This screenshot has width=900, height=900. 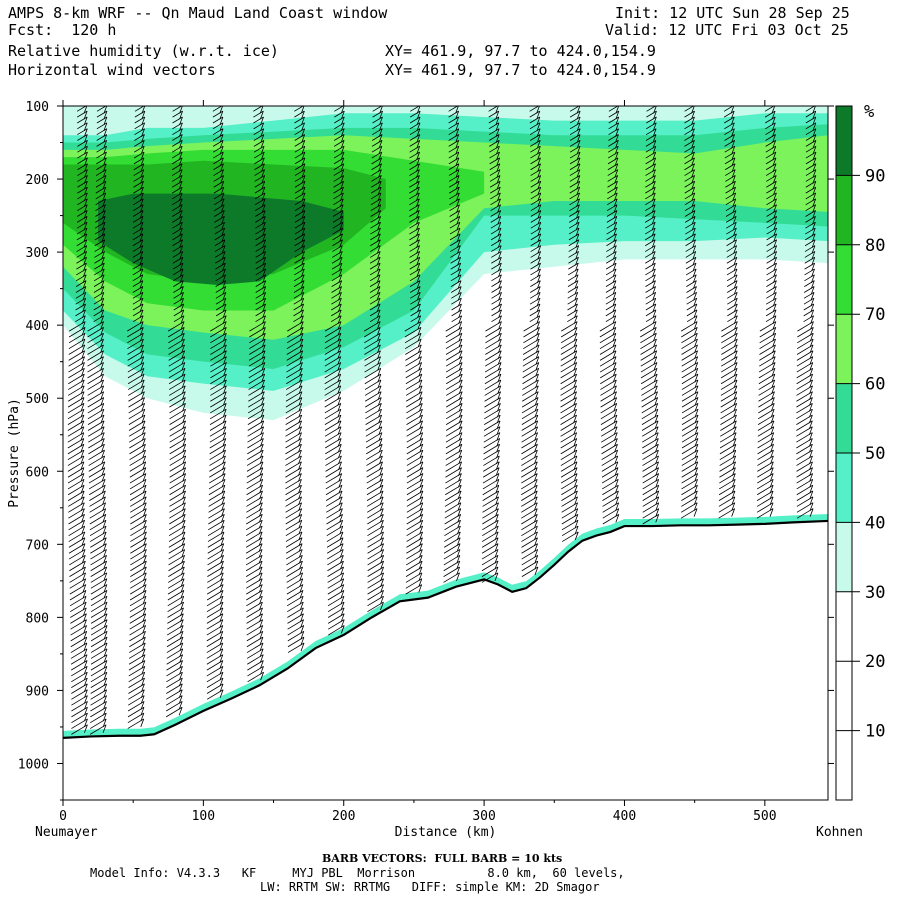 What do you see at coordinates (727, 30) in the screenshot?
I see `valid-time: Valid: 12 UTC Fri 03 Oct 25` at bounding box center [727, 30].